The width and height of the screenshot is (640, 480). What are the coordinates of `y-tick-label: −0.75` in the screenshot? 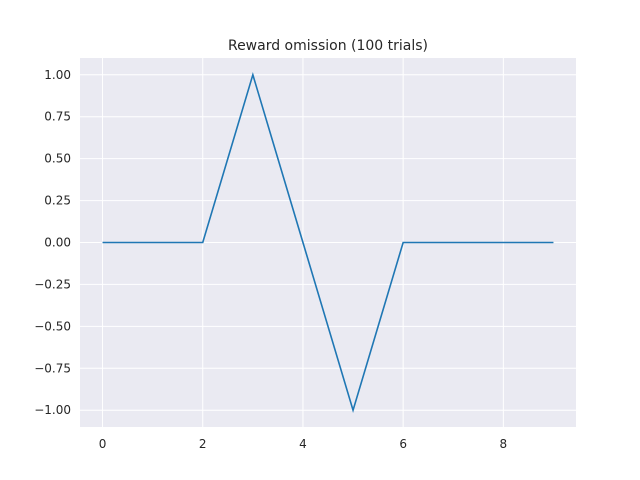 It's located at (52, 368).